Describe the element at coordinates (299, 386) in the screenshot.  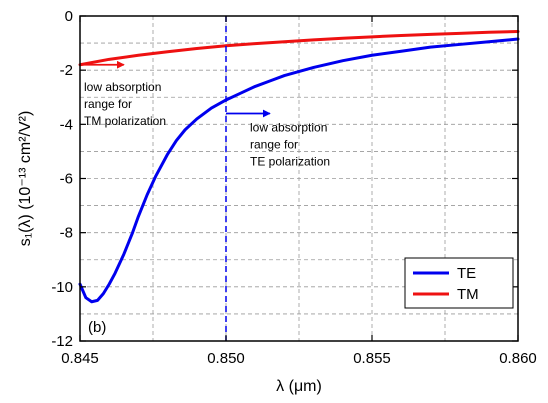
I see `x-axis-title: λ (μm)` at that location.